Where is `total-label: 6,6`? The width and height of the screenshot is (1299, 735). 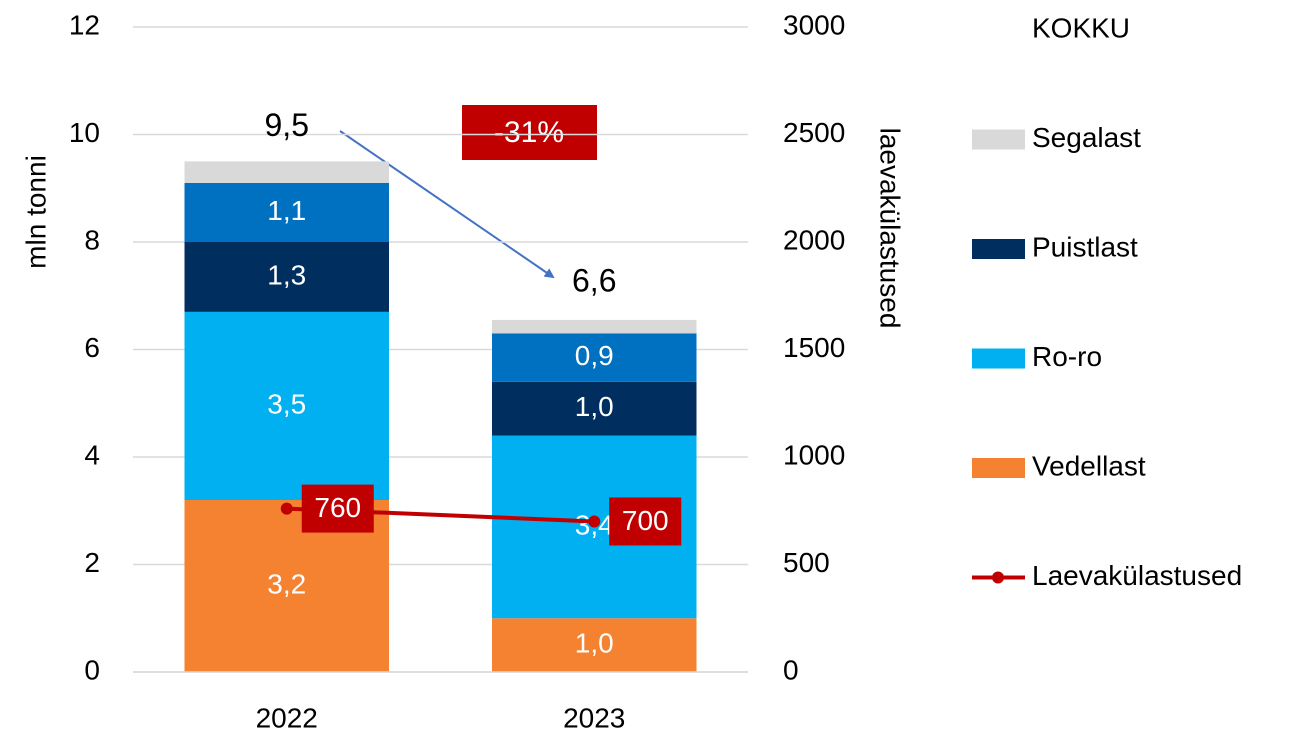 total-label: 6,6 is located at coordinates (594, 281).